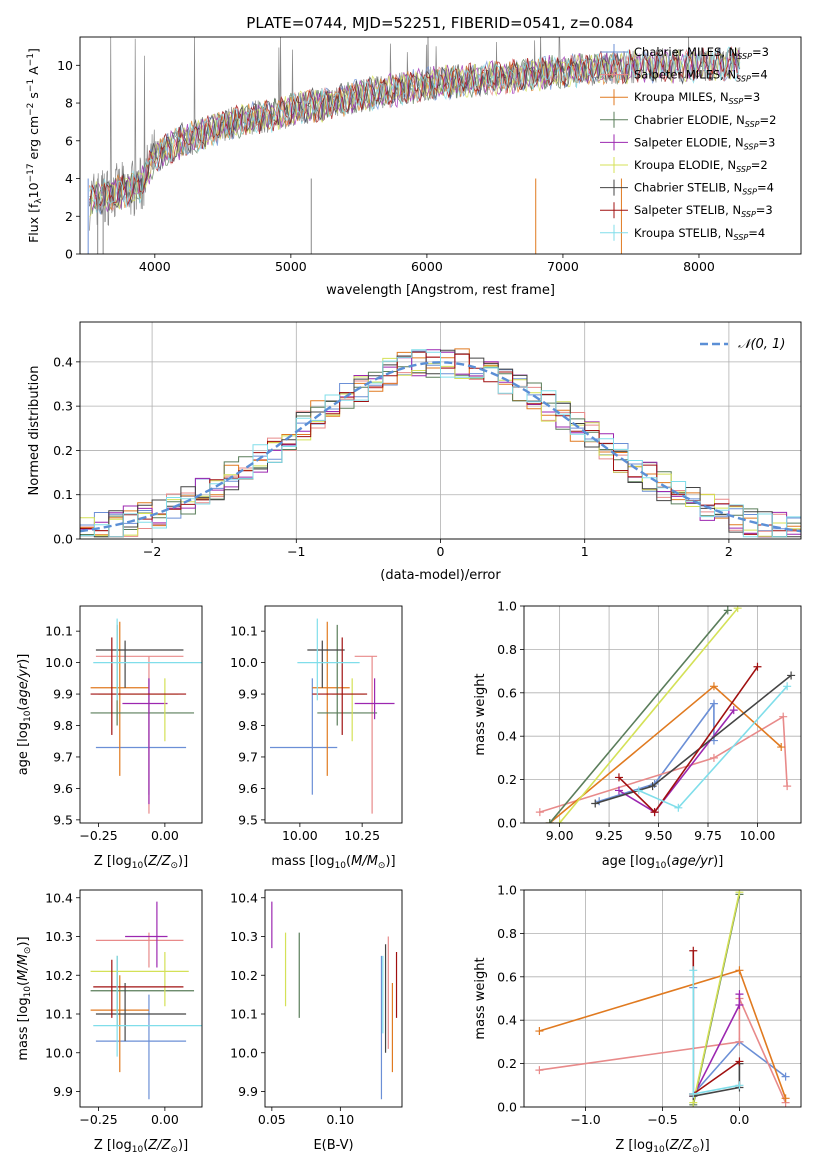 The image size is (819, 1170). What do you see at coordinates (333, 1145) in the screenshot?
I see `ebv-x-label: E(B-V)` at bounding box center [333, 1145].